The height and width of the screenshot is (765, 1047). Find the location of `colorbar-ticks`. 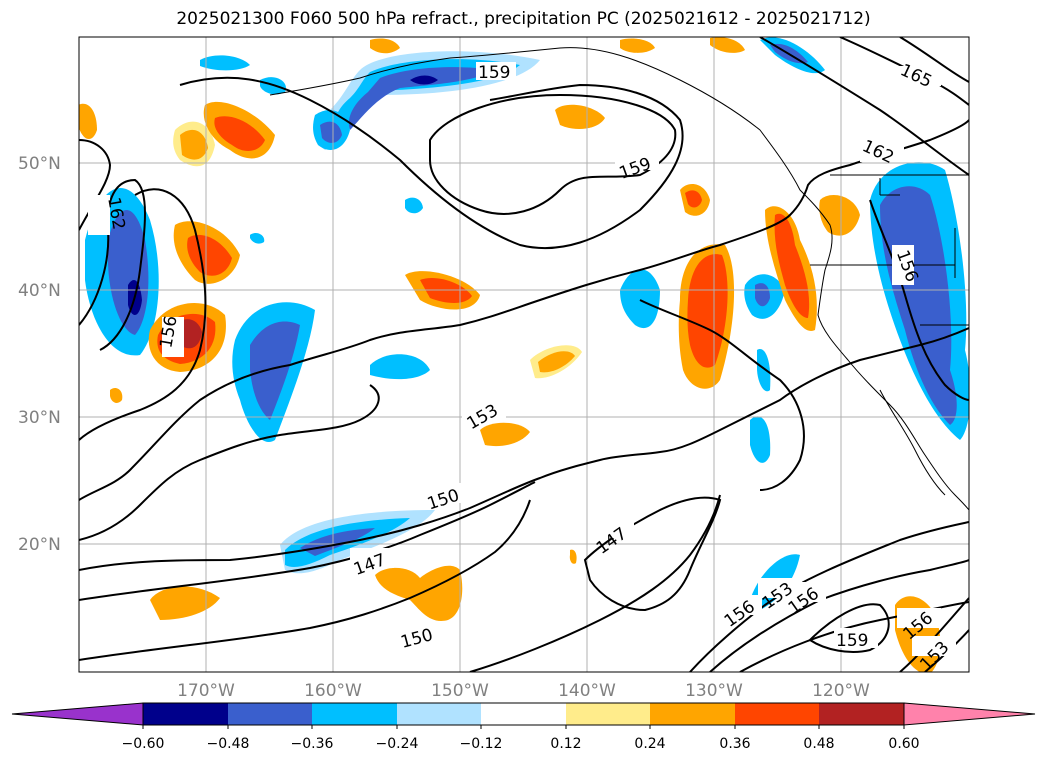

colorbar-ticks is located at coordinates (523, 727).